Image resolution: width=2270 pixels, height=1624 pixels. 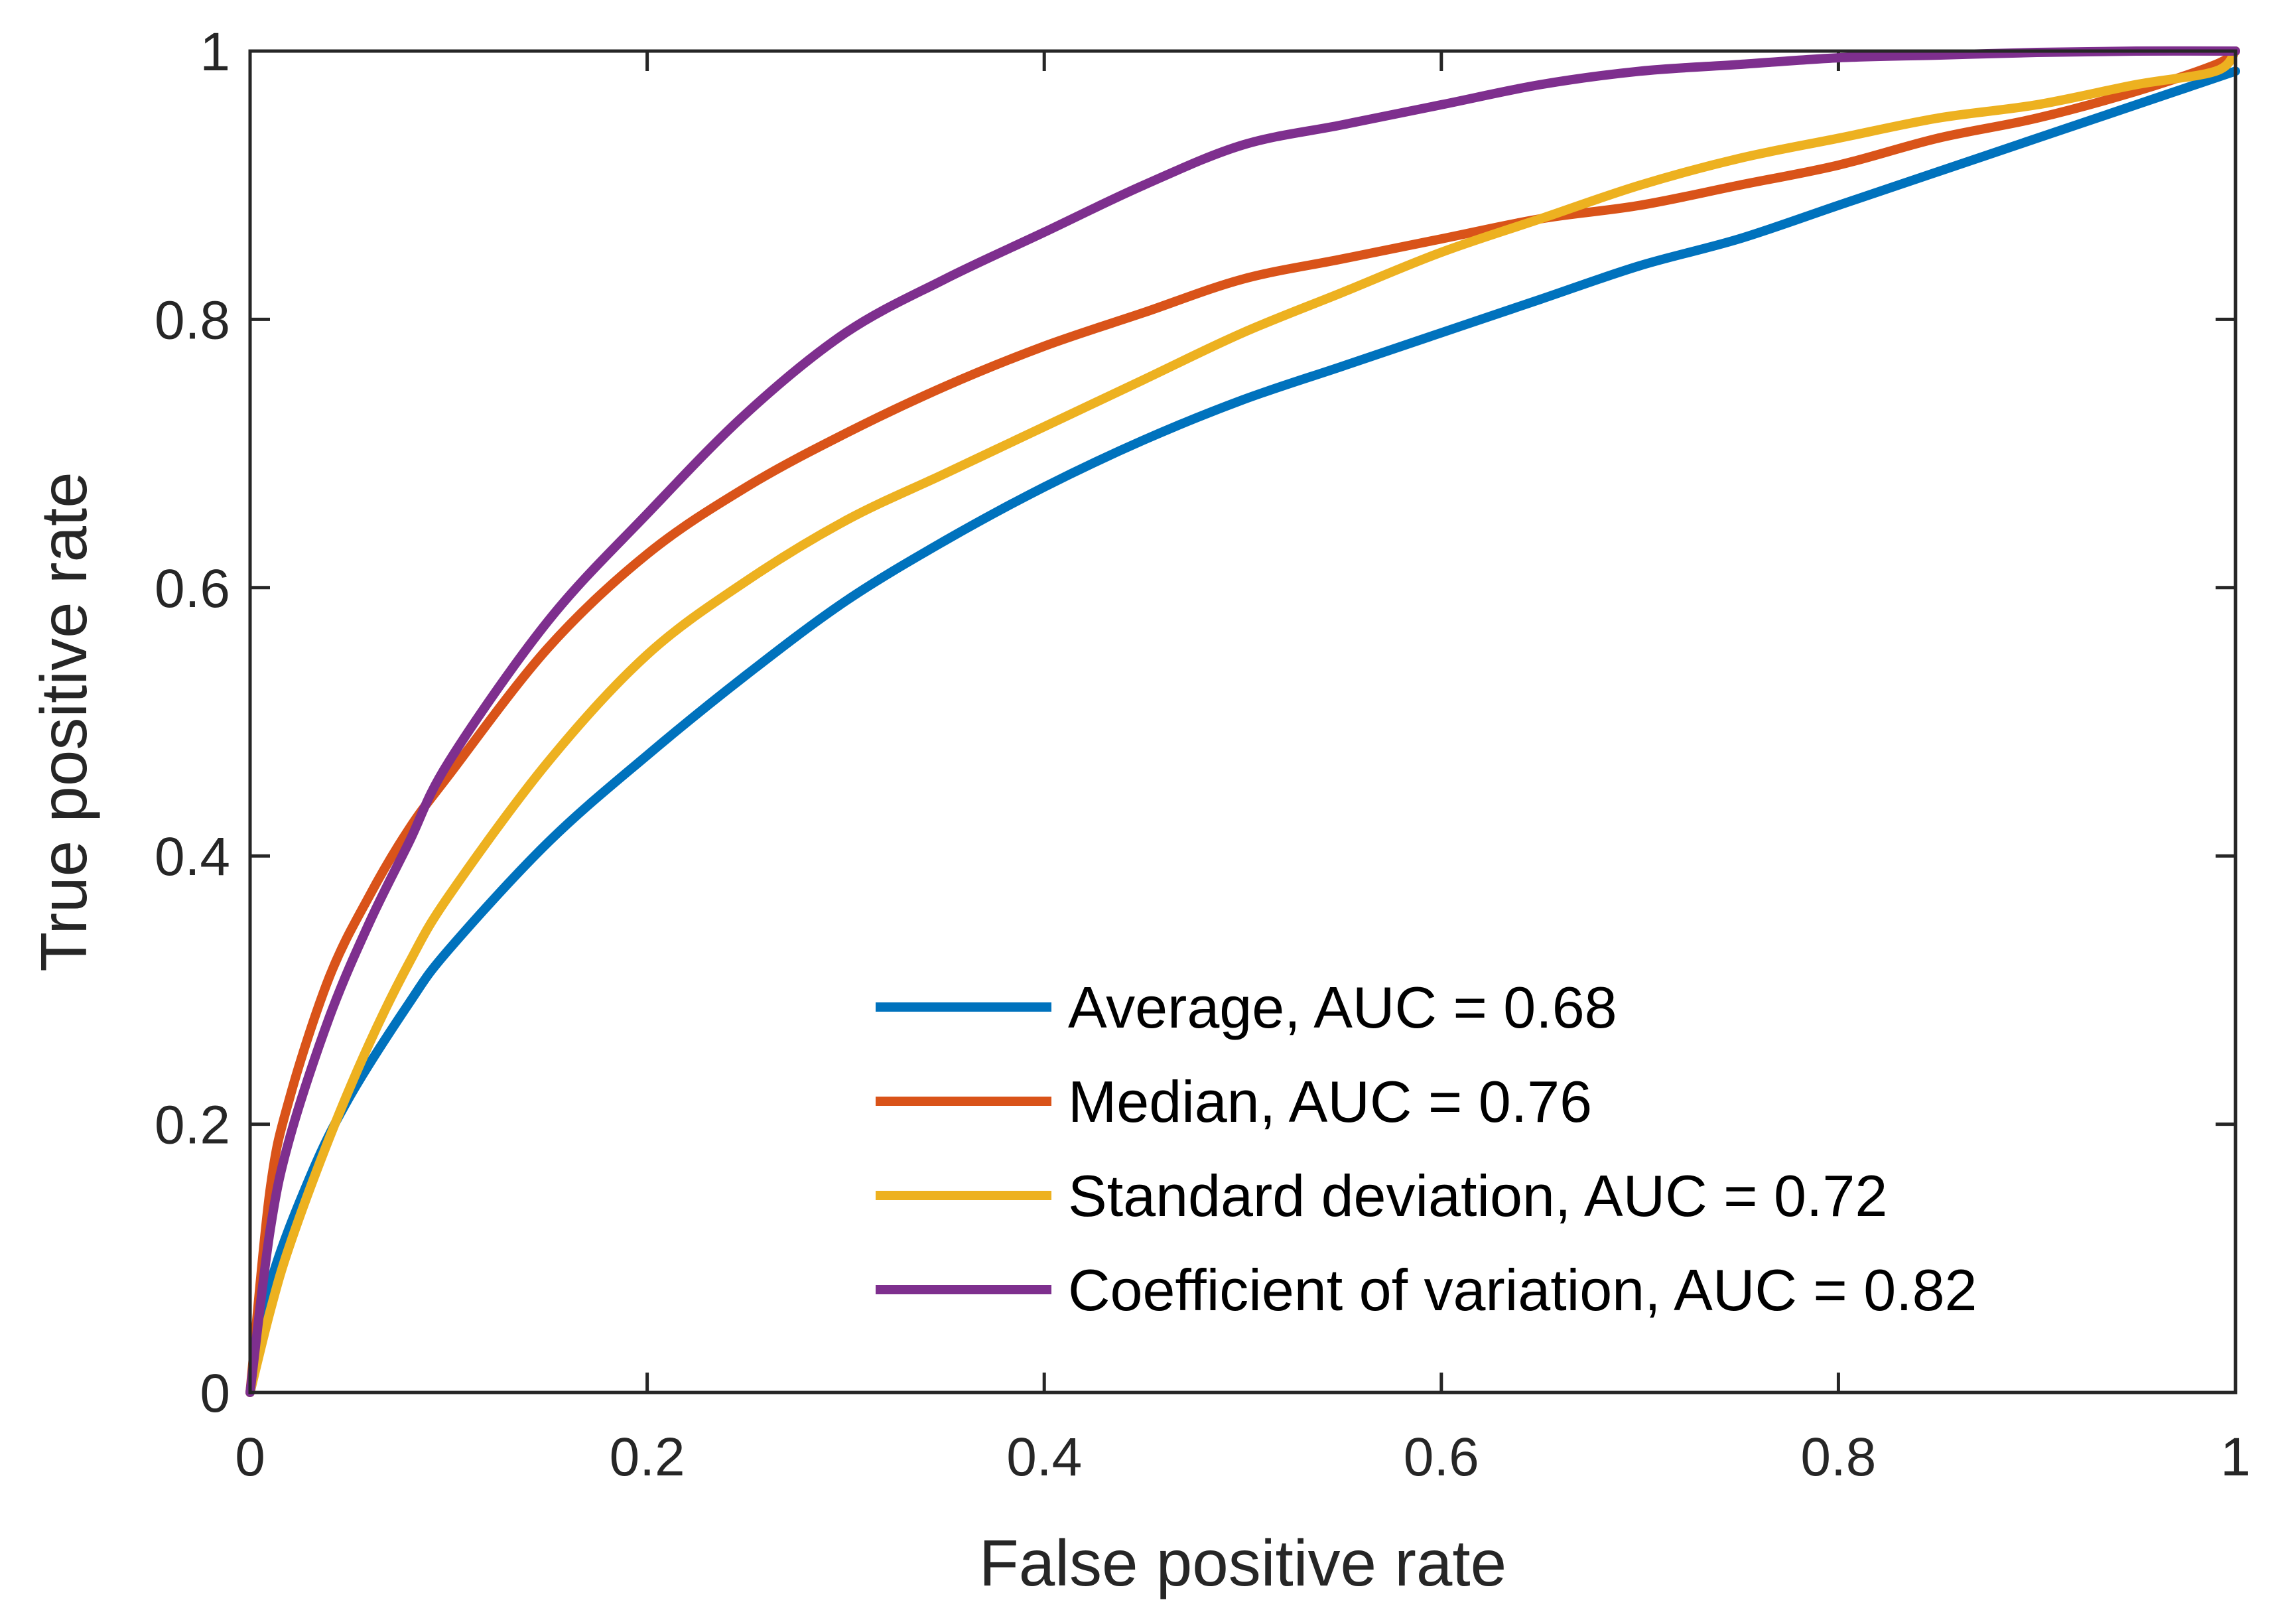 What do you see at coordinates (192, 320) in the screenshot?
I see `y-tick-label: 0.8` at bounding box center [192, 320].